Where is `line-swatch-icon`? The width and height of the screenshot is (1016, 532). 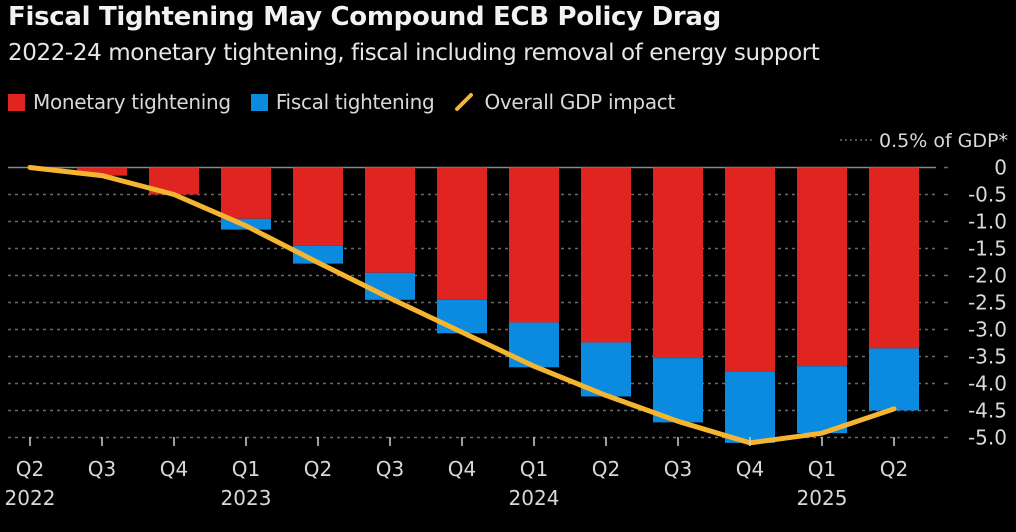 line-swatch-icon is located at coordinates (464, 102).